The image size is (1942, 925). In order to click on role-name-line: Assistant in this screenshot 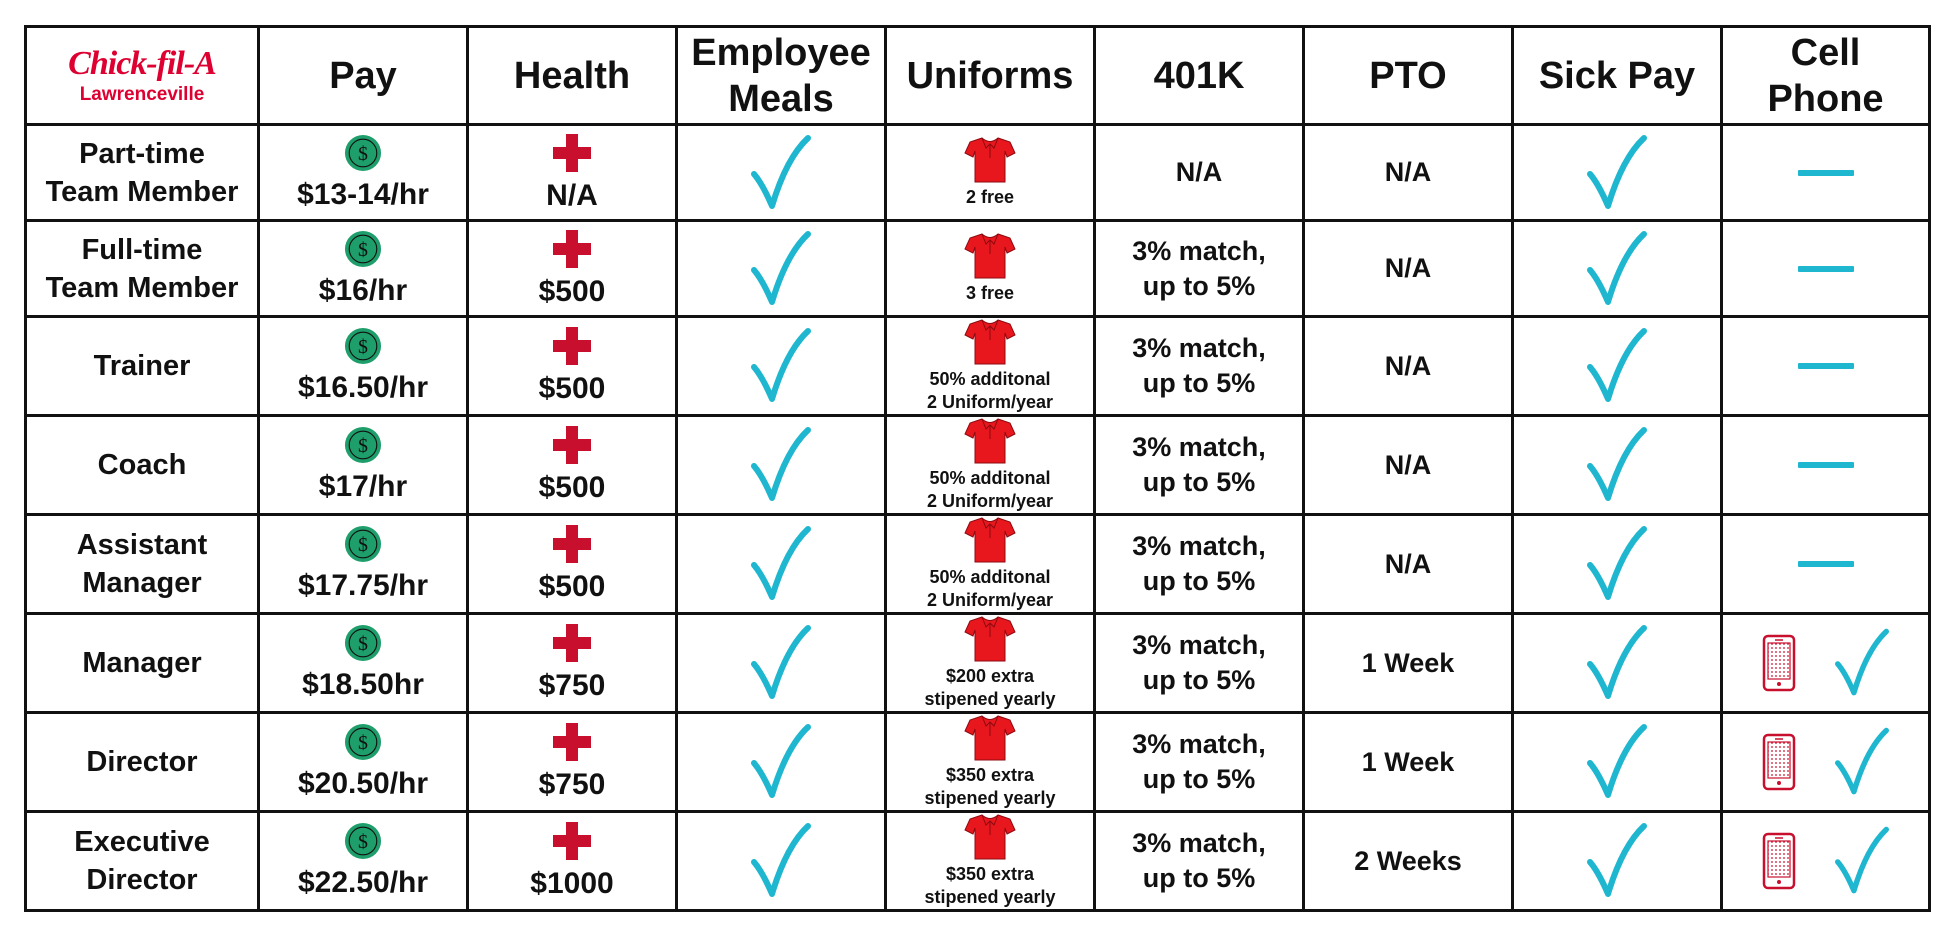, I will do `click(142, 545)`.